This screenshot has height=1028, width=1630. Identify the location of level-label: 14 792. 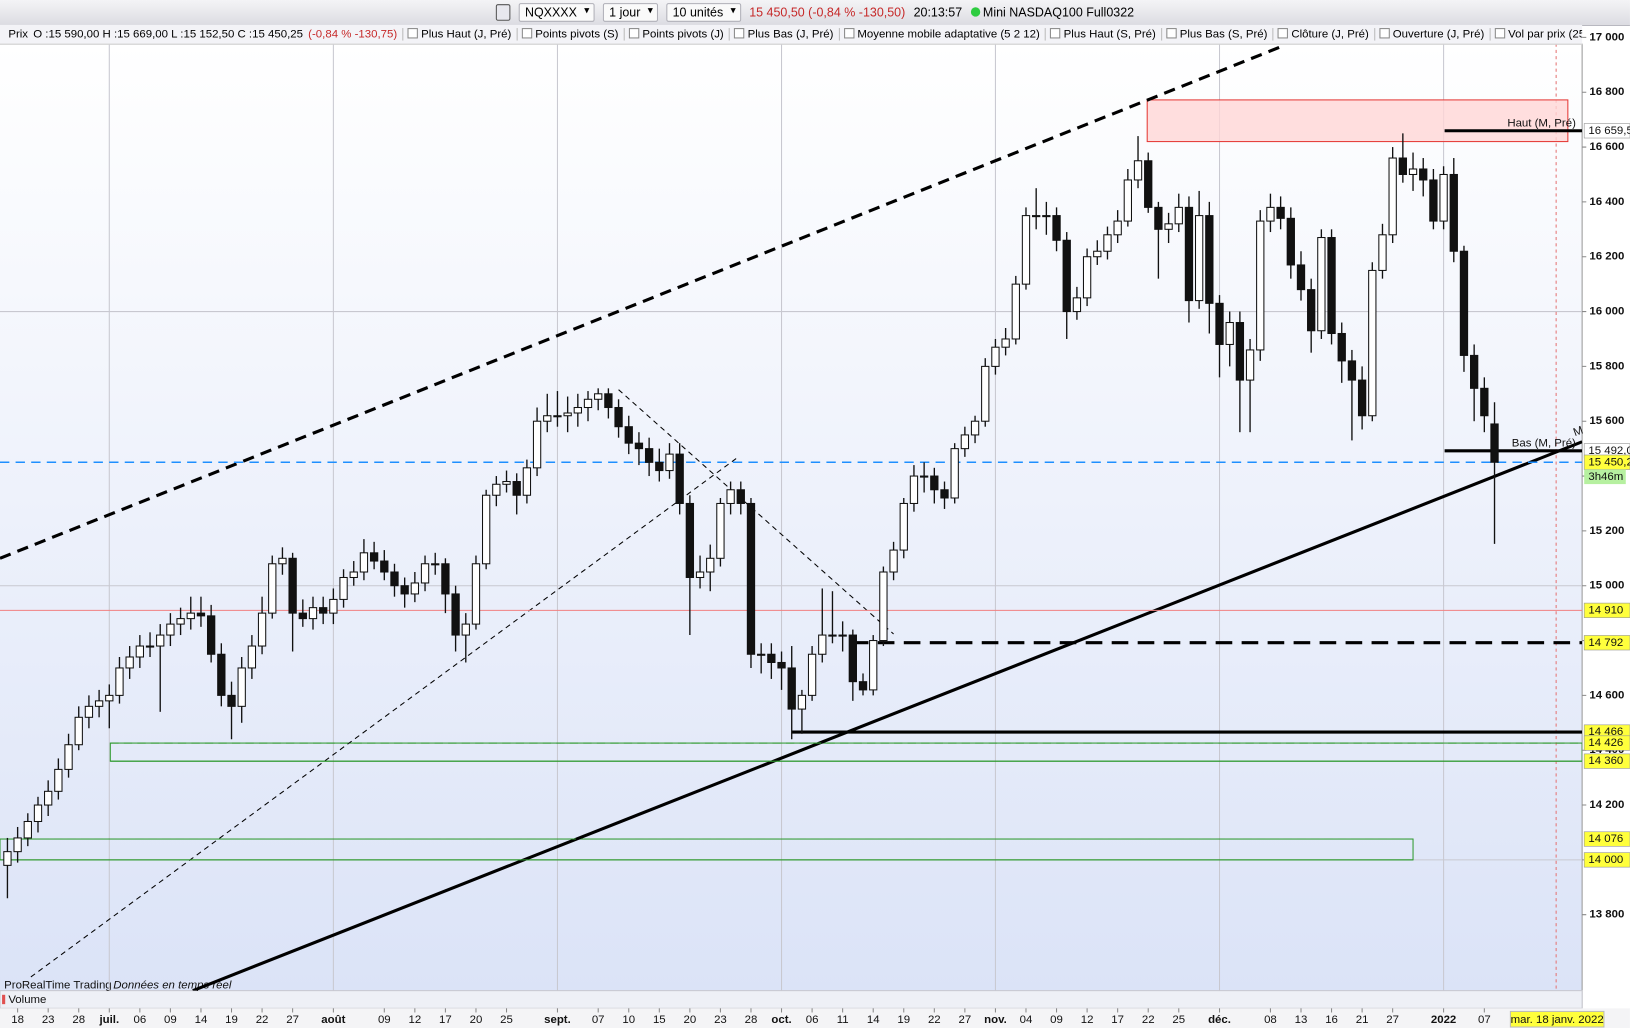
(1605, 643).